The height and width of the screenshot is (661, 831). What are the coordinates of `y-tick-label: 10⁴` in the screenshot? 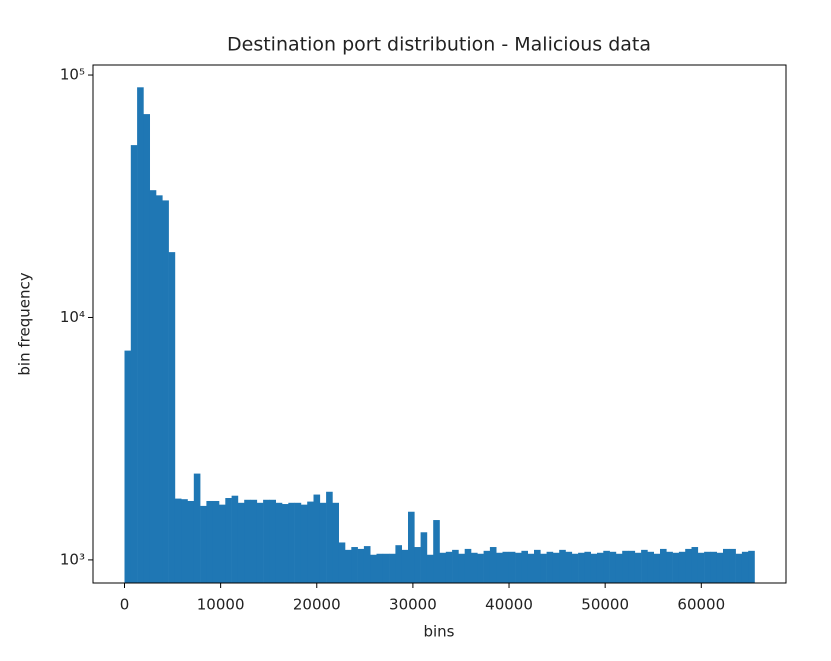 It's located at (72, 317).